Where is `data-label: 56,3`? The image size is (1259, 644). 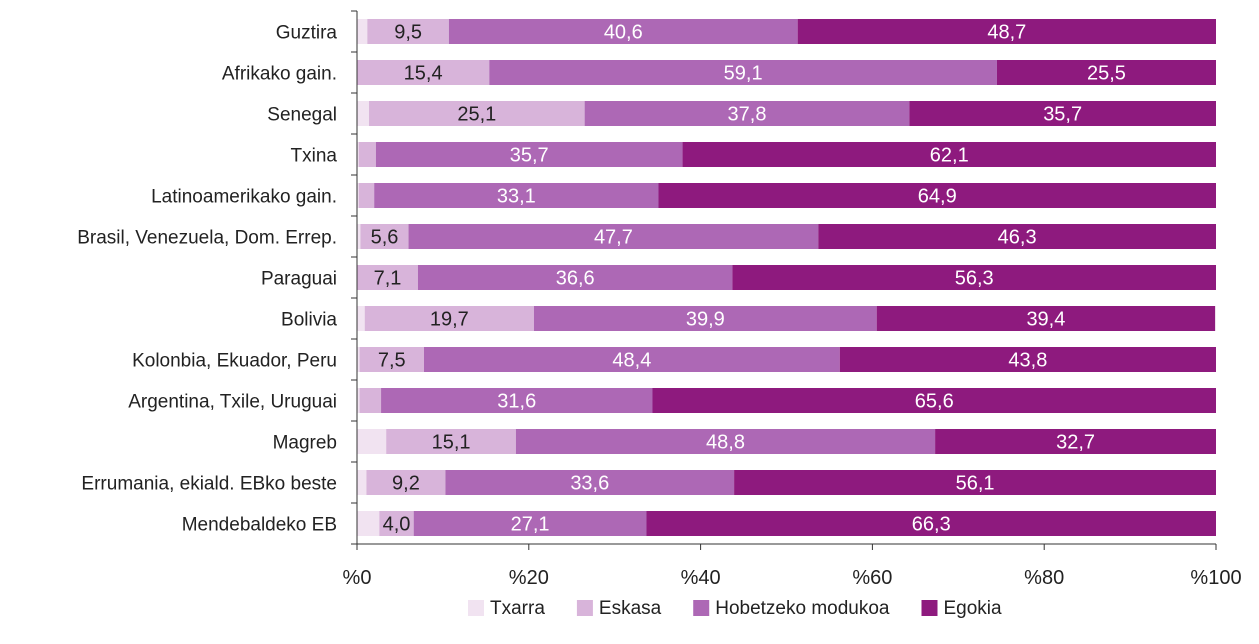
data-label: 56,3 is located at coordinates (974, 279).